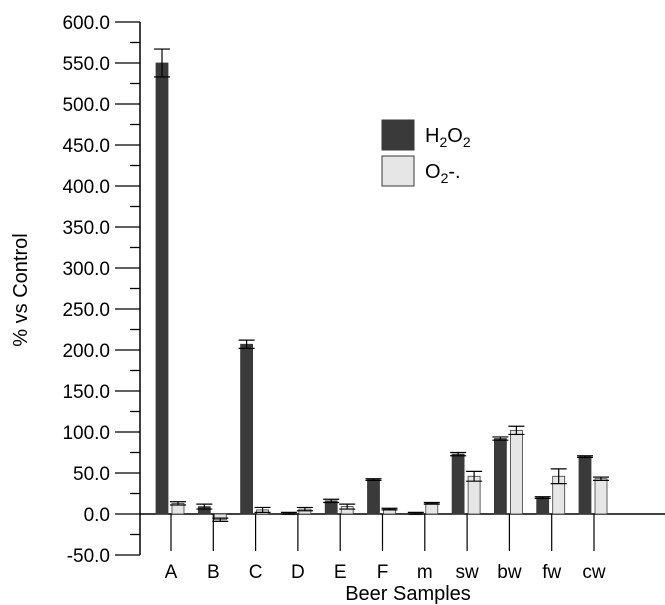  What do you see at coordinates (432, 136) in the screenshot?
I see `legend-label-part: H` at bounding box center [432, 136].